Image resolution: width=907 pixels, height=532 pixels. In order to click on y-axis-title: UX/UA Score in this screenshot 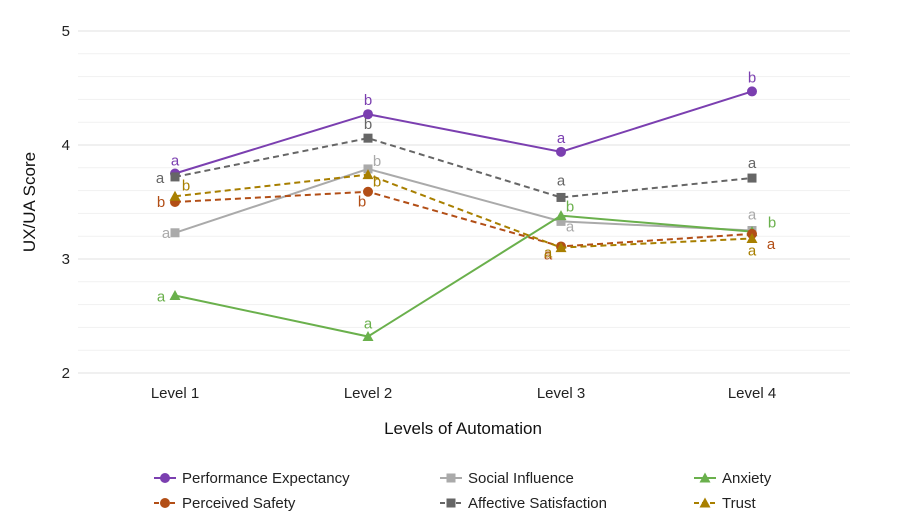, I will do `click(29, 202)`.